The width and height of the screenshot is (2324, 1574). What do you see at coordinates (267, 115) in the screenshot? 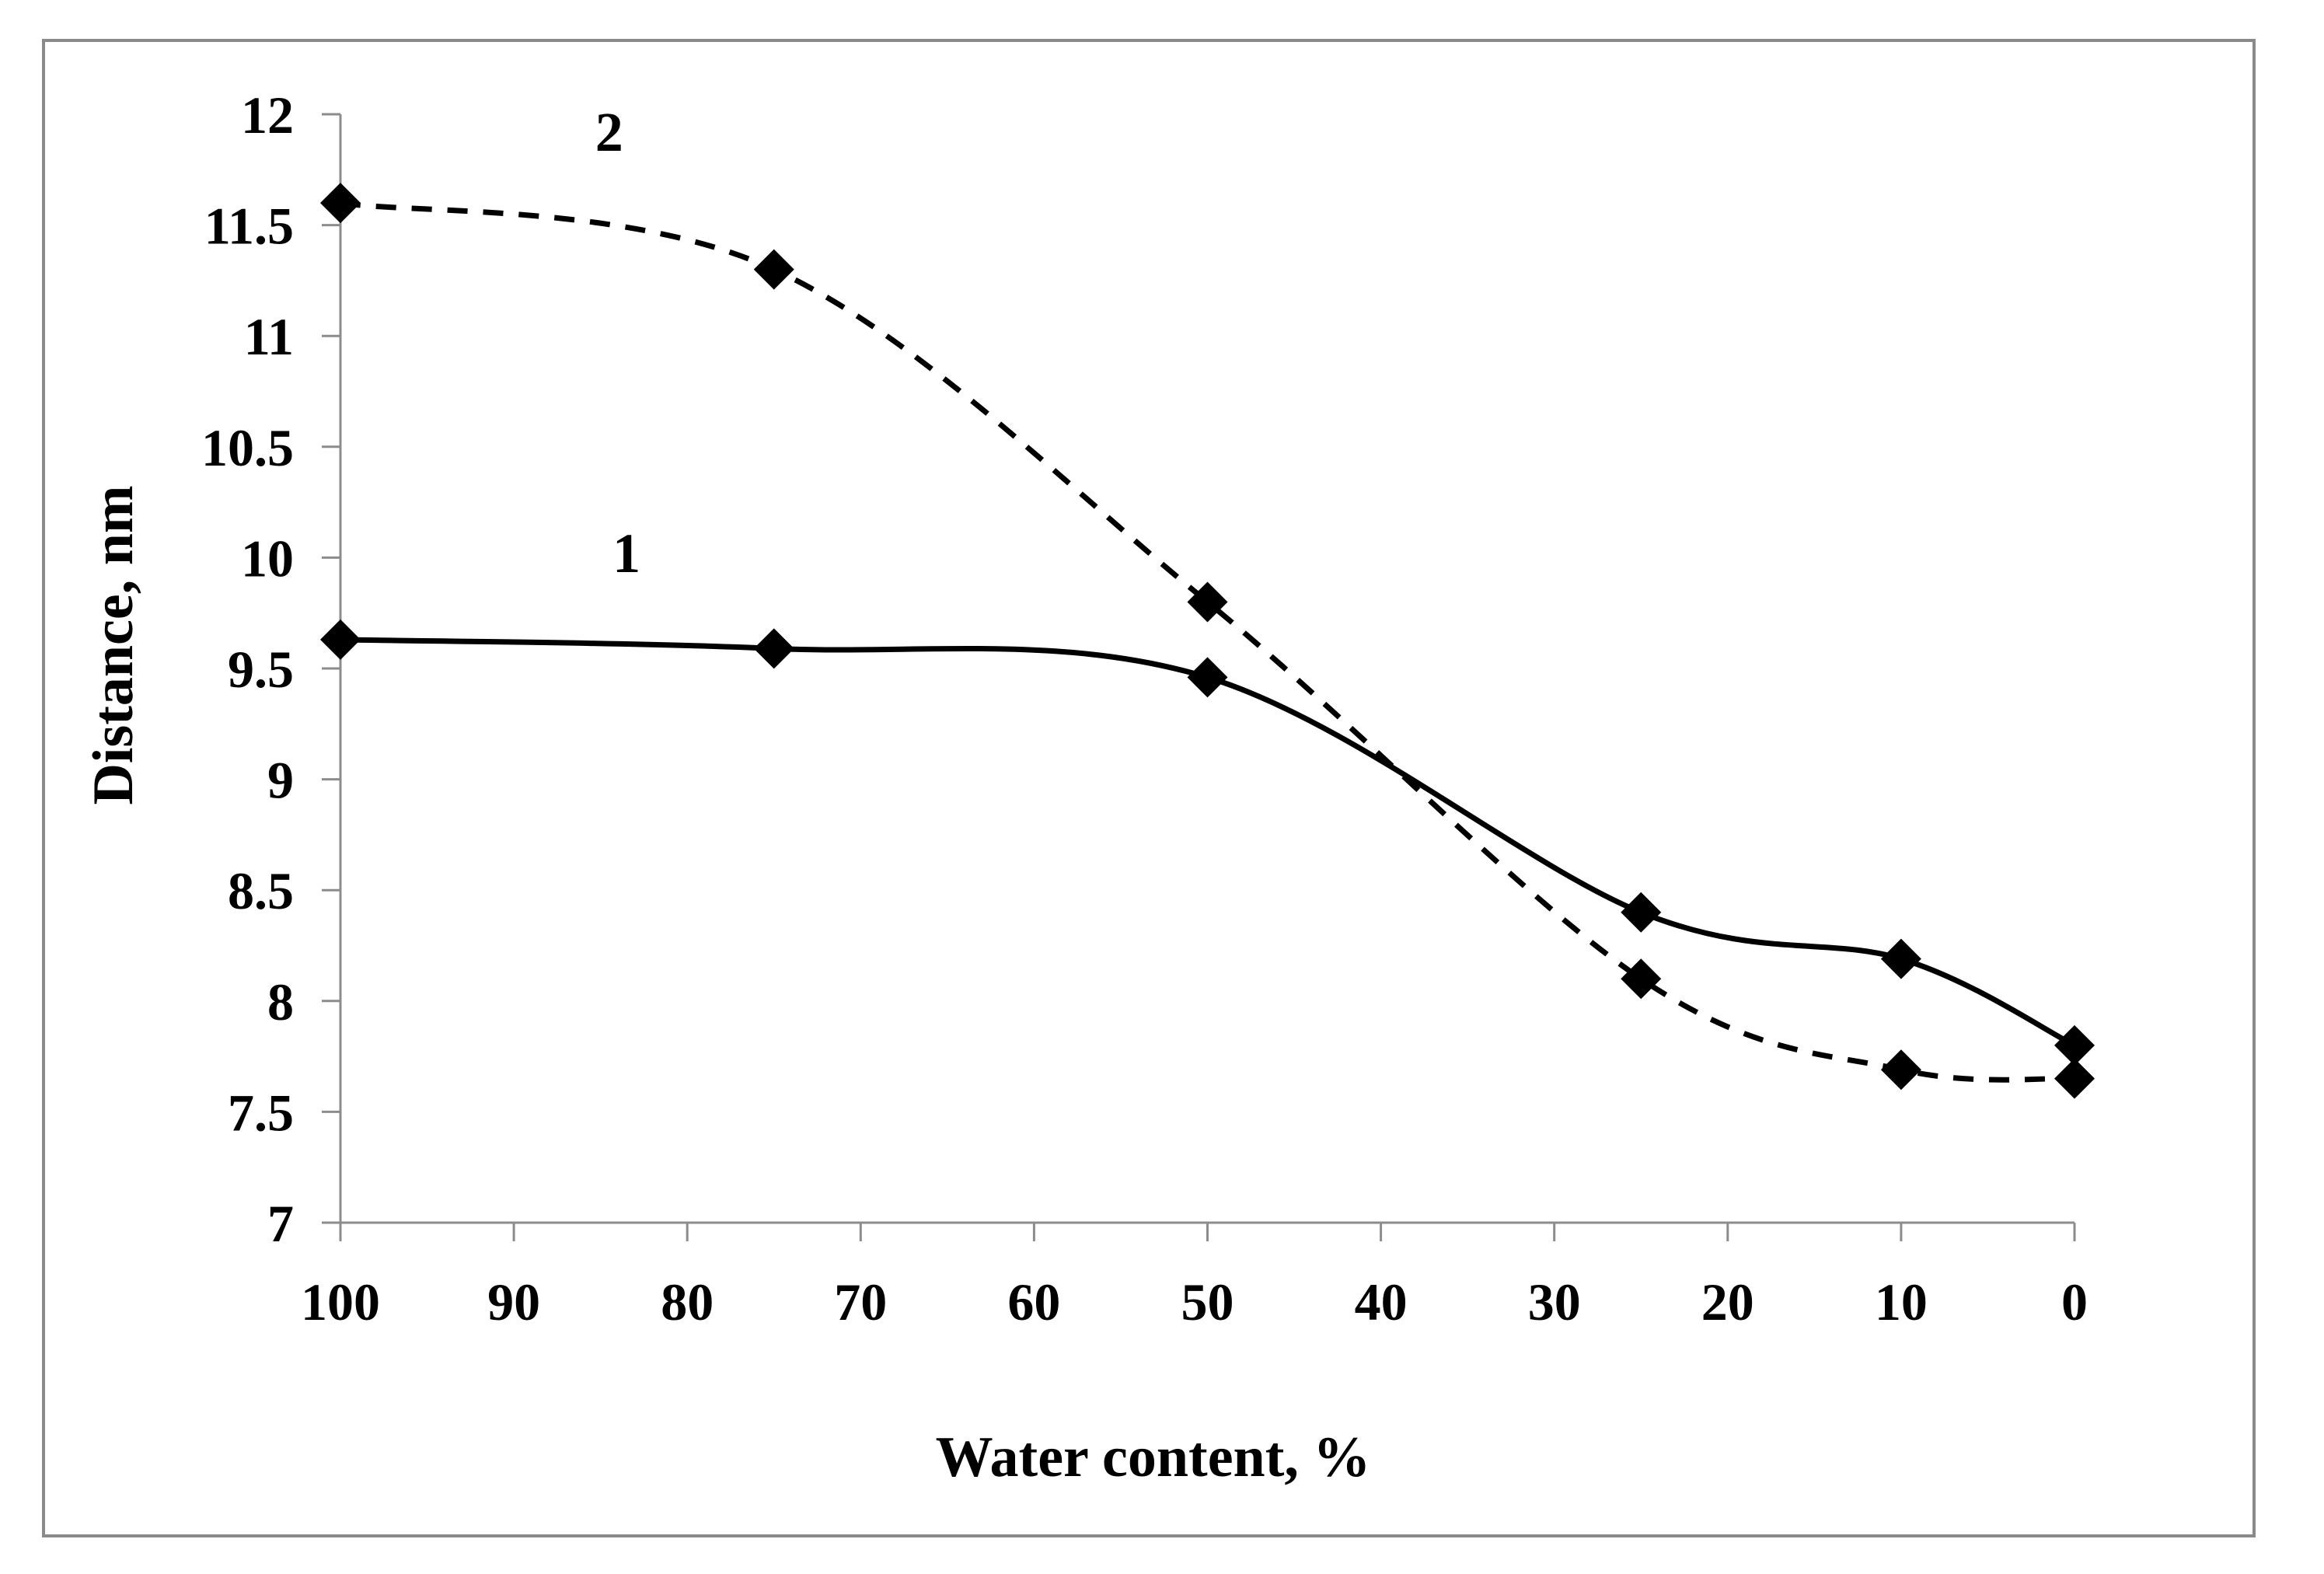
I see `y-tick-label: 12` at bounding box center [267, 115].